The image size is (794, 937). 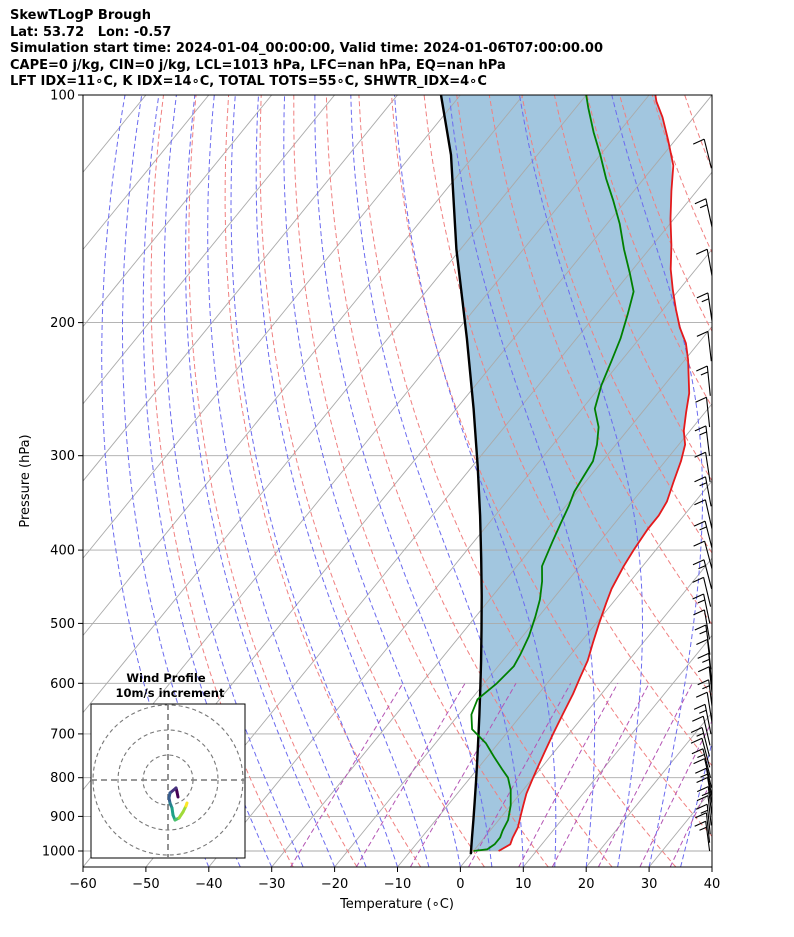 What do you see at coordinates (62, 456) in the screenshot?
I see `y-tick-label: 300` at bounding box center [62, 456].